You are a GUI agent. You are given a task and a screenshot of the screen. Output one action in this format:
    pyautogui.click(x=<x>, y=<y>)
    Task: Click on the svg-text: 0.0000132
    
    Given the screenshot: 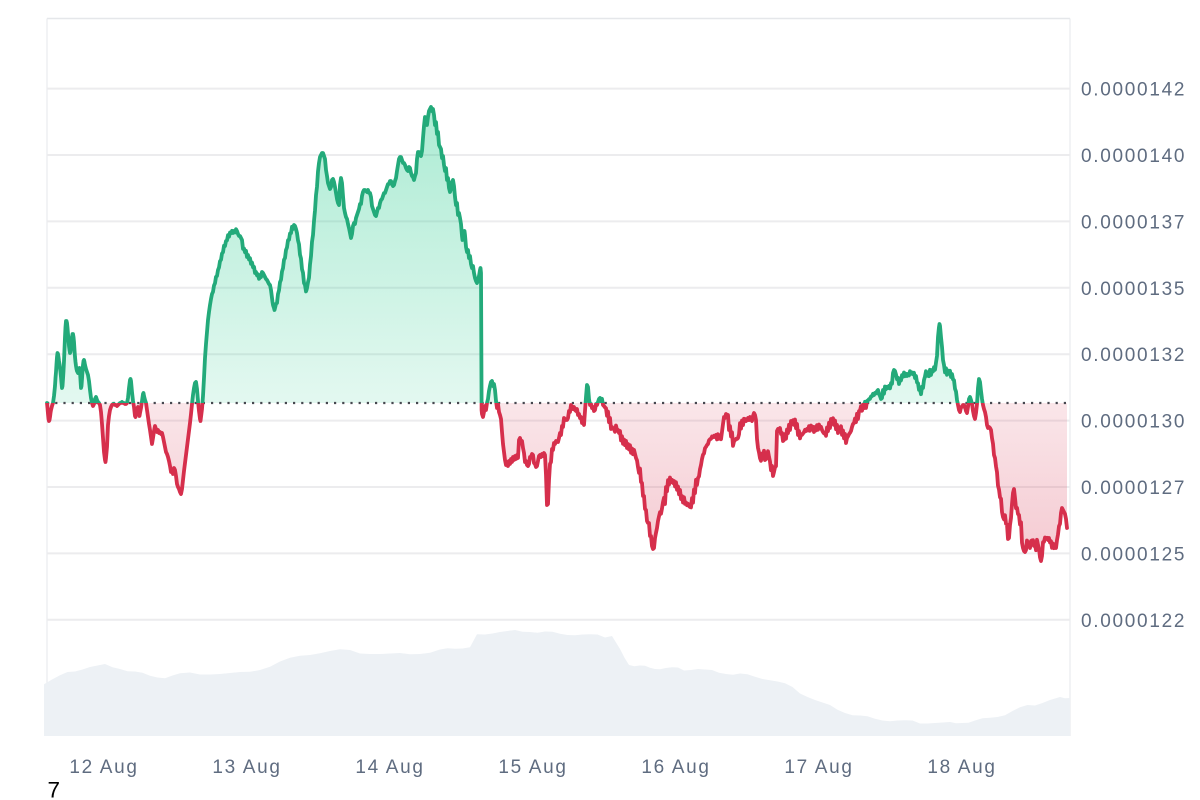 What is the action you would take?
    pyautogui.click(x=1133, y=355)
    